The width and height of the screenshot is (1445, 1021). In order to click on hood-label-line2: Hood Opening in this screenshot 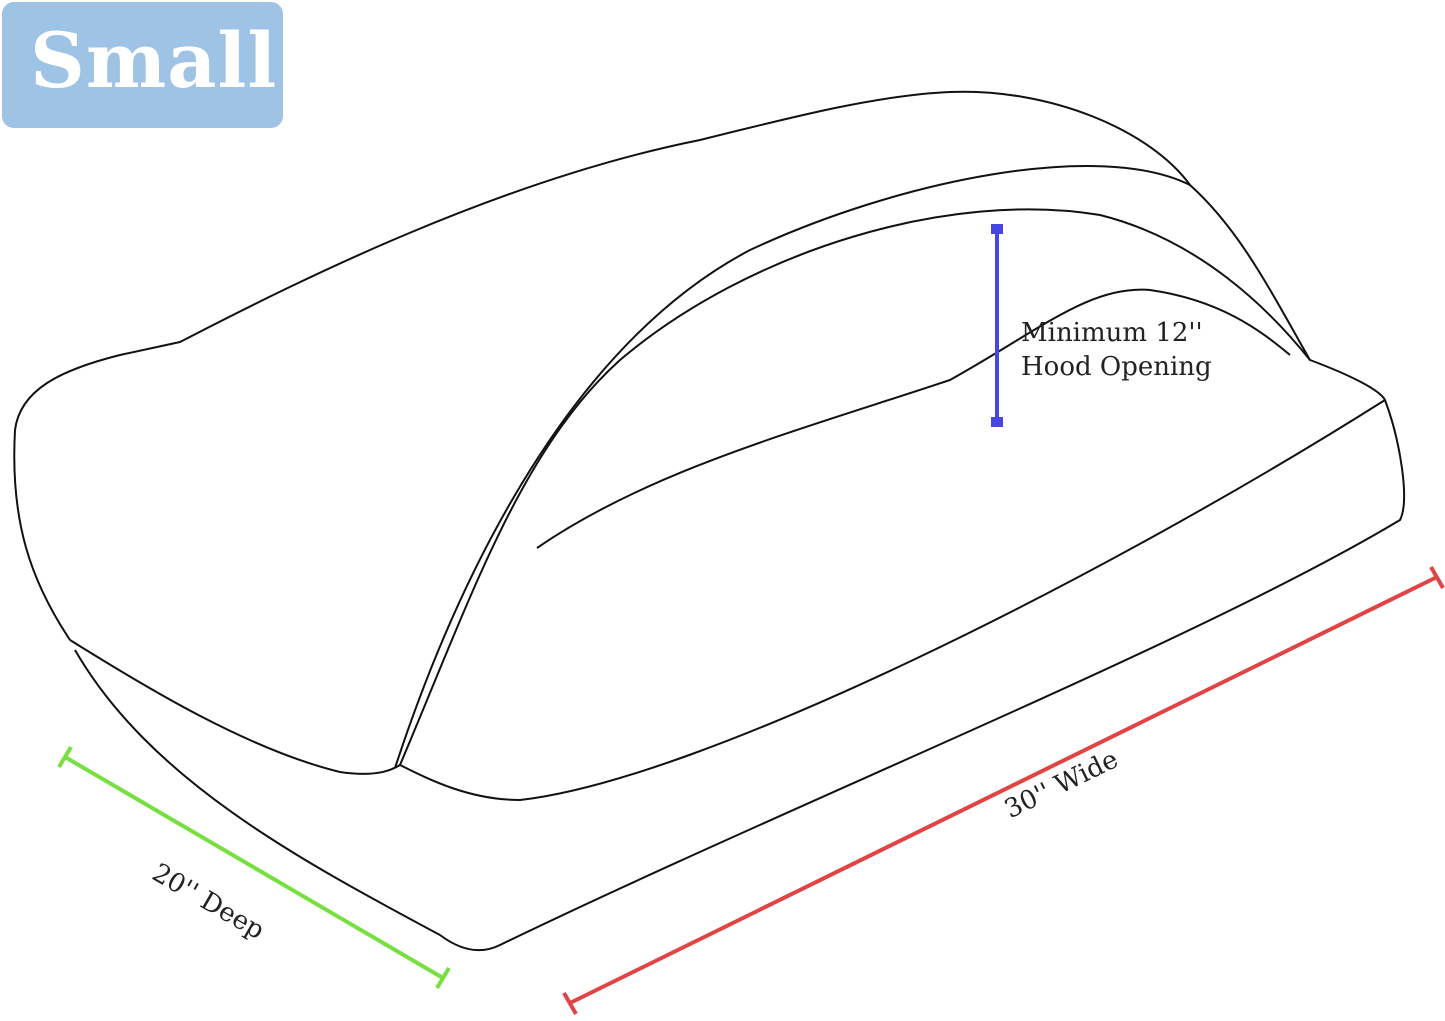, I will do `click(1116, 367)`.